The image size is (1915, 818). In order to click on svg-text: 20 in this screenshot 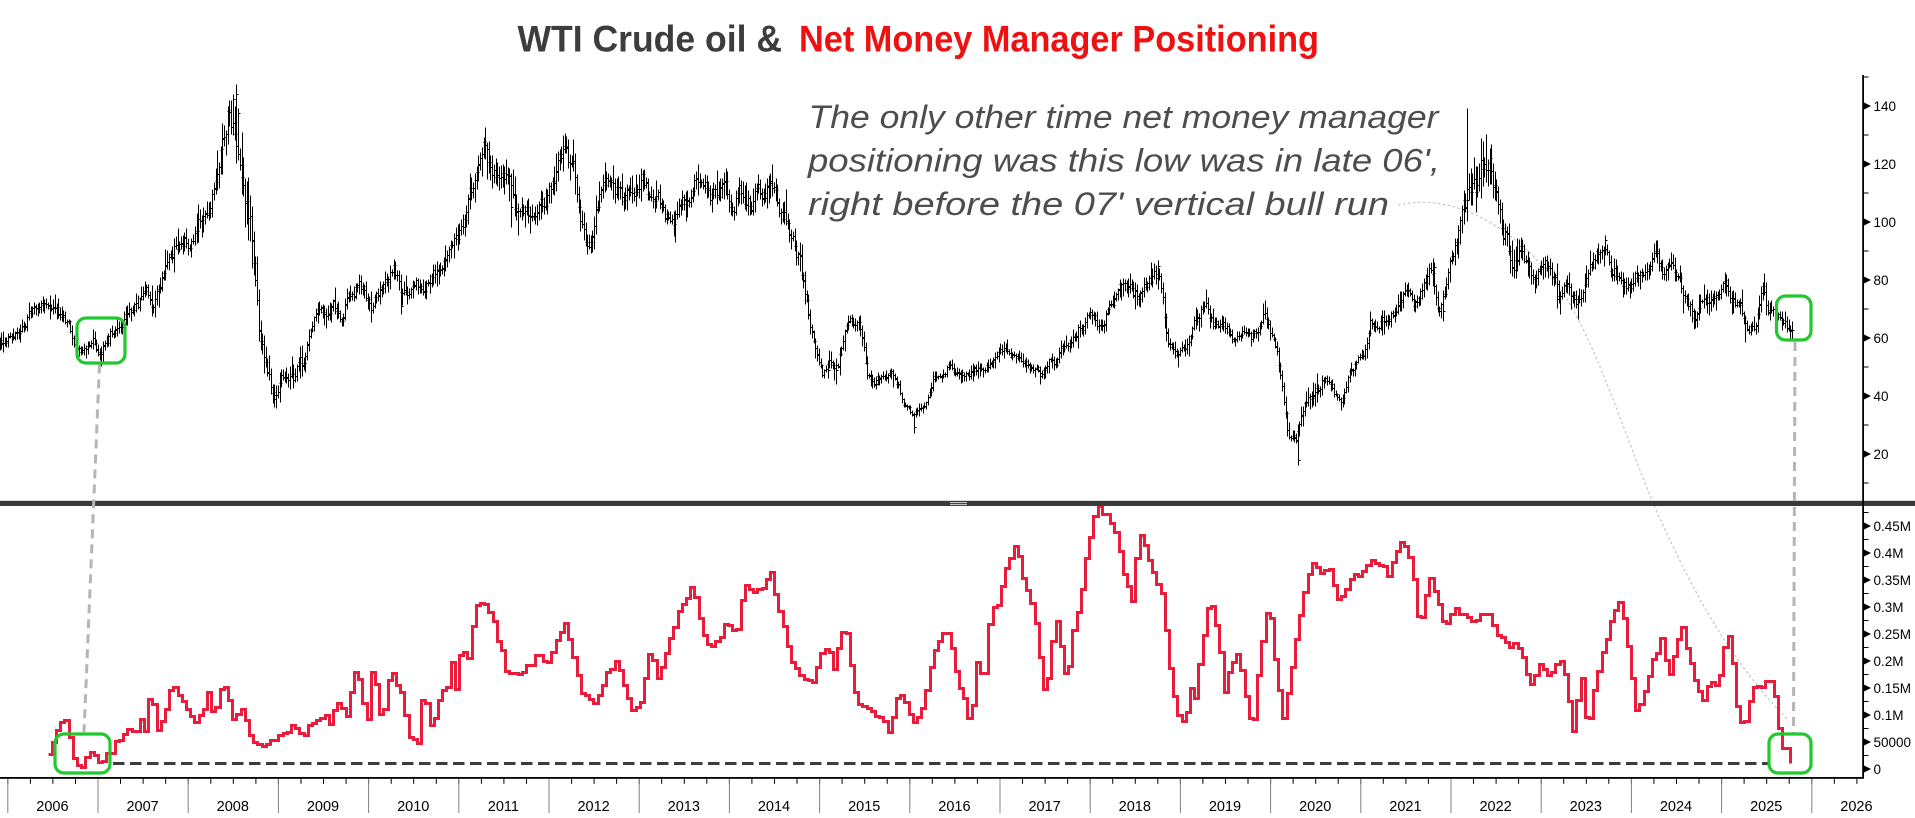, I will do `click(1881, 454)`.